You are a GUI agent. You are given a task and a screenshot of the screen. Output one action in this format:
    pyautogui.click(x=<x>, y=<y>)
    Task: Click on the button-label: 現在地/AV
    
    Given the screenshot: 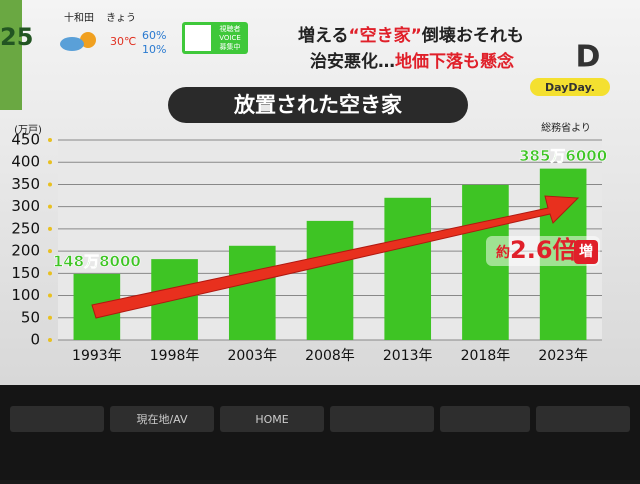 What is the action you would take?
    pyautogui.click(x=162, y=419)
    